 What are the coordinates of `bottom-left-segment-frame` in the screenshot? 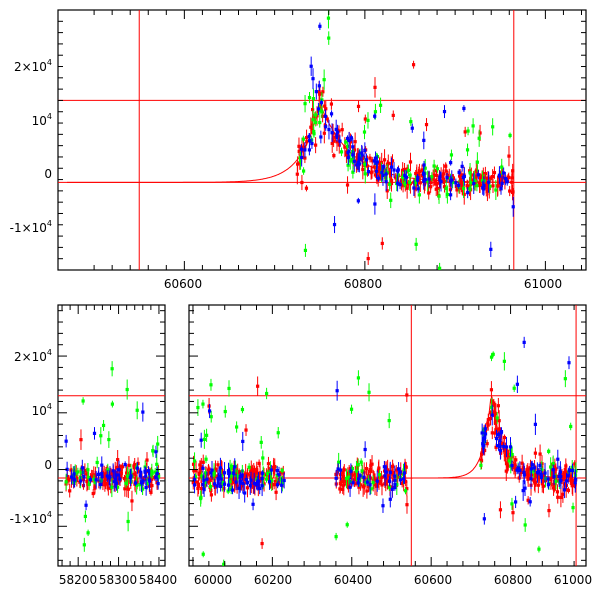 It's located at (111, 435).